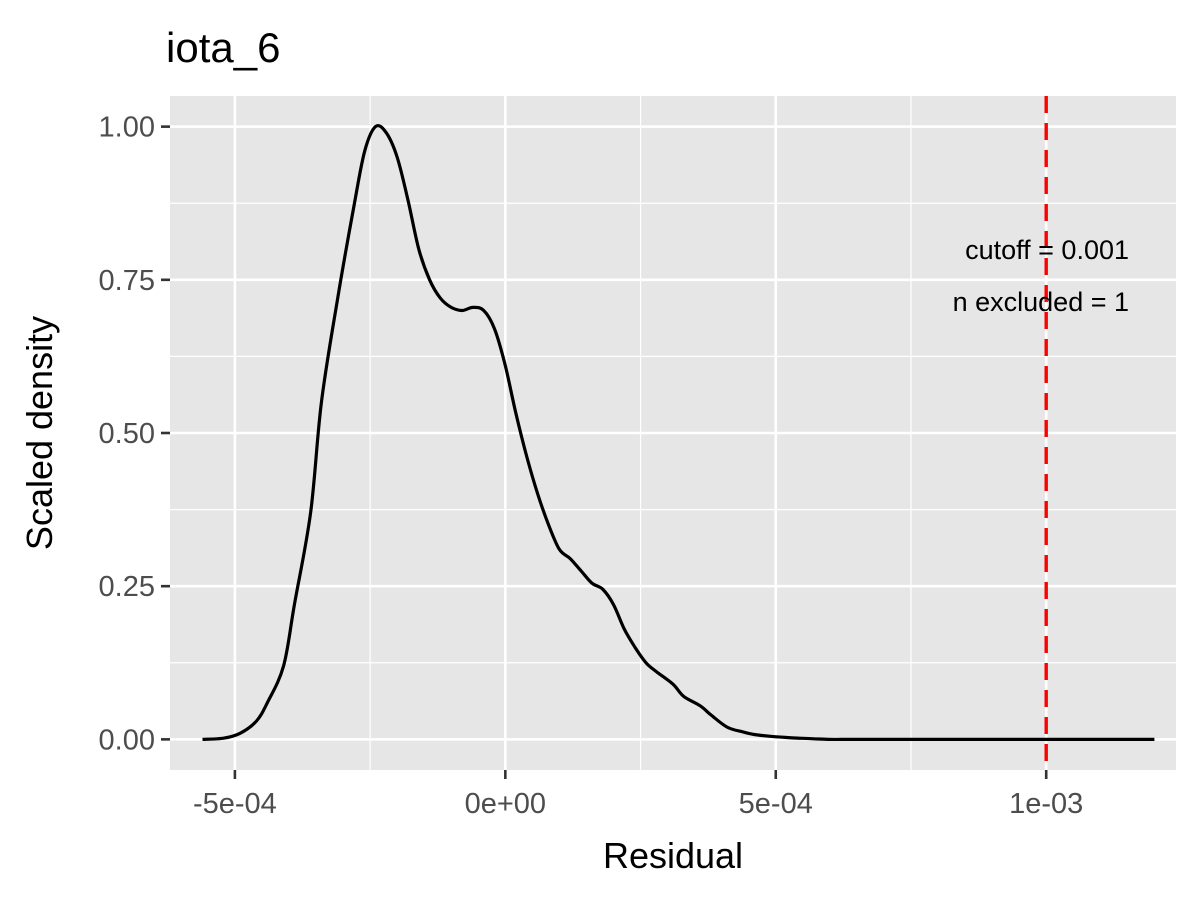  What do you see at coordinates (1047, 250) in the screenshot?
I see `annotation-cutoff: cutoff = 0.001` at bounding box center [1047, 250].